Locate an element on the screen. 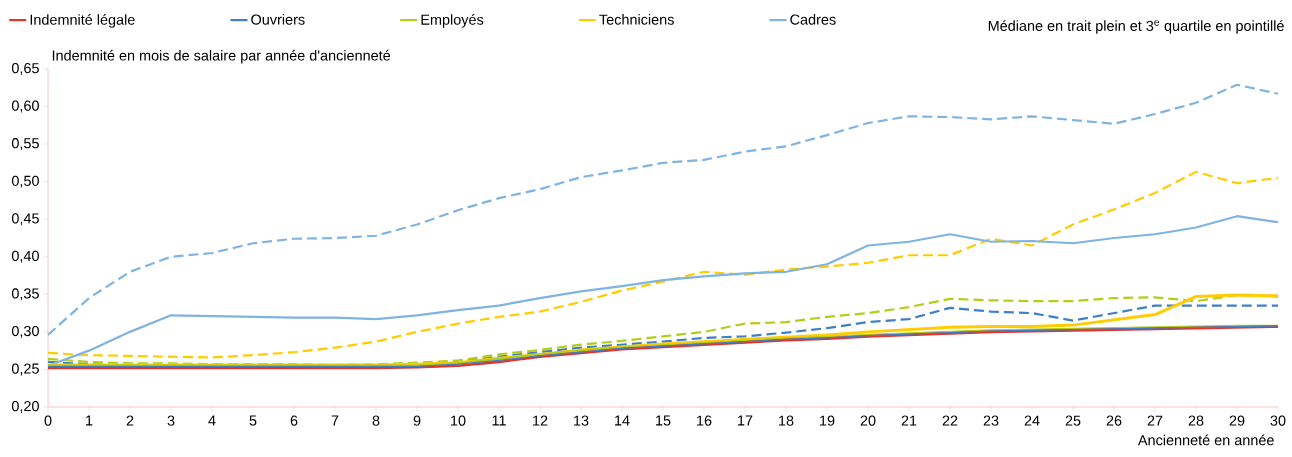 The image size is (1292, 457). y-tick-label: 0,20 is located at coordinates (25, 407).